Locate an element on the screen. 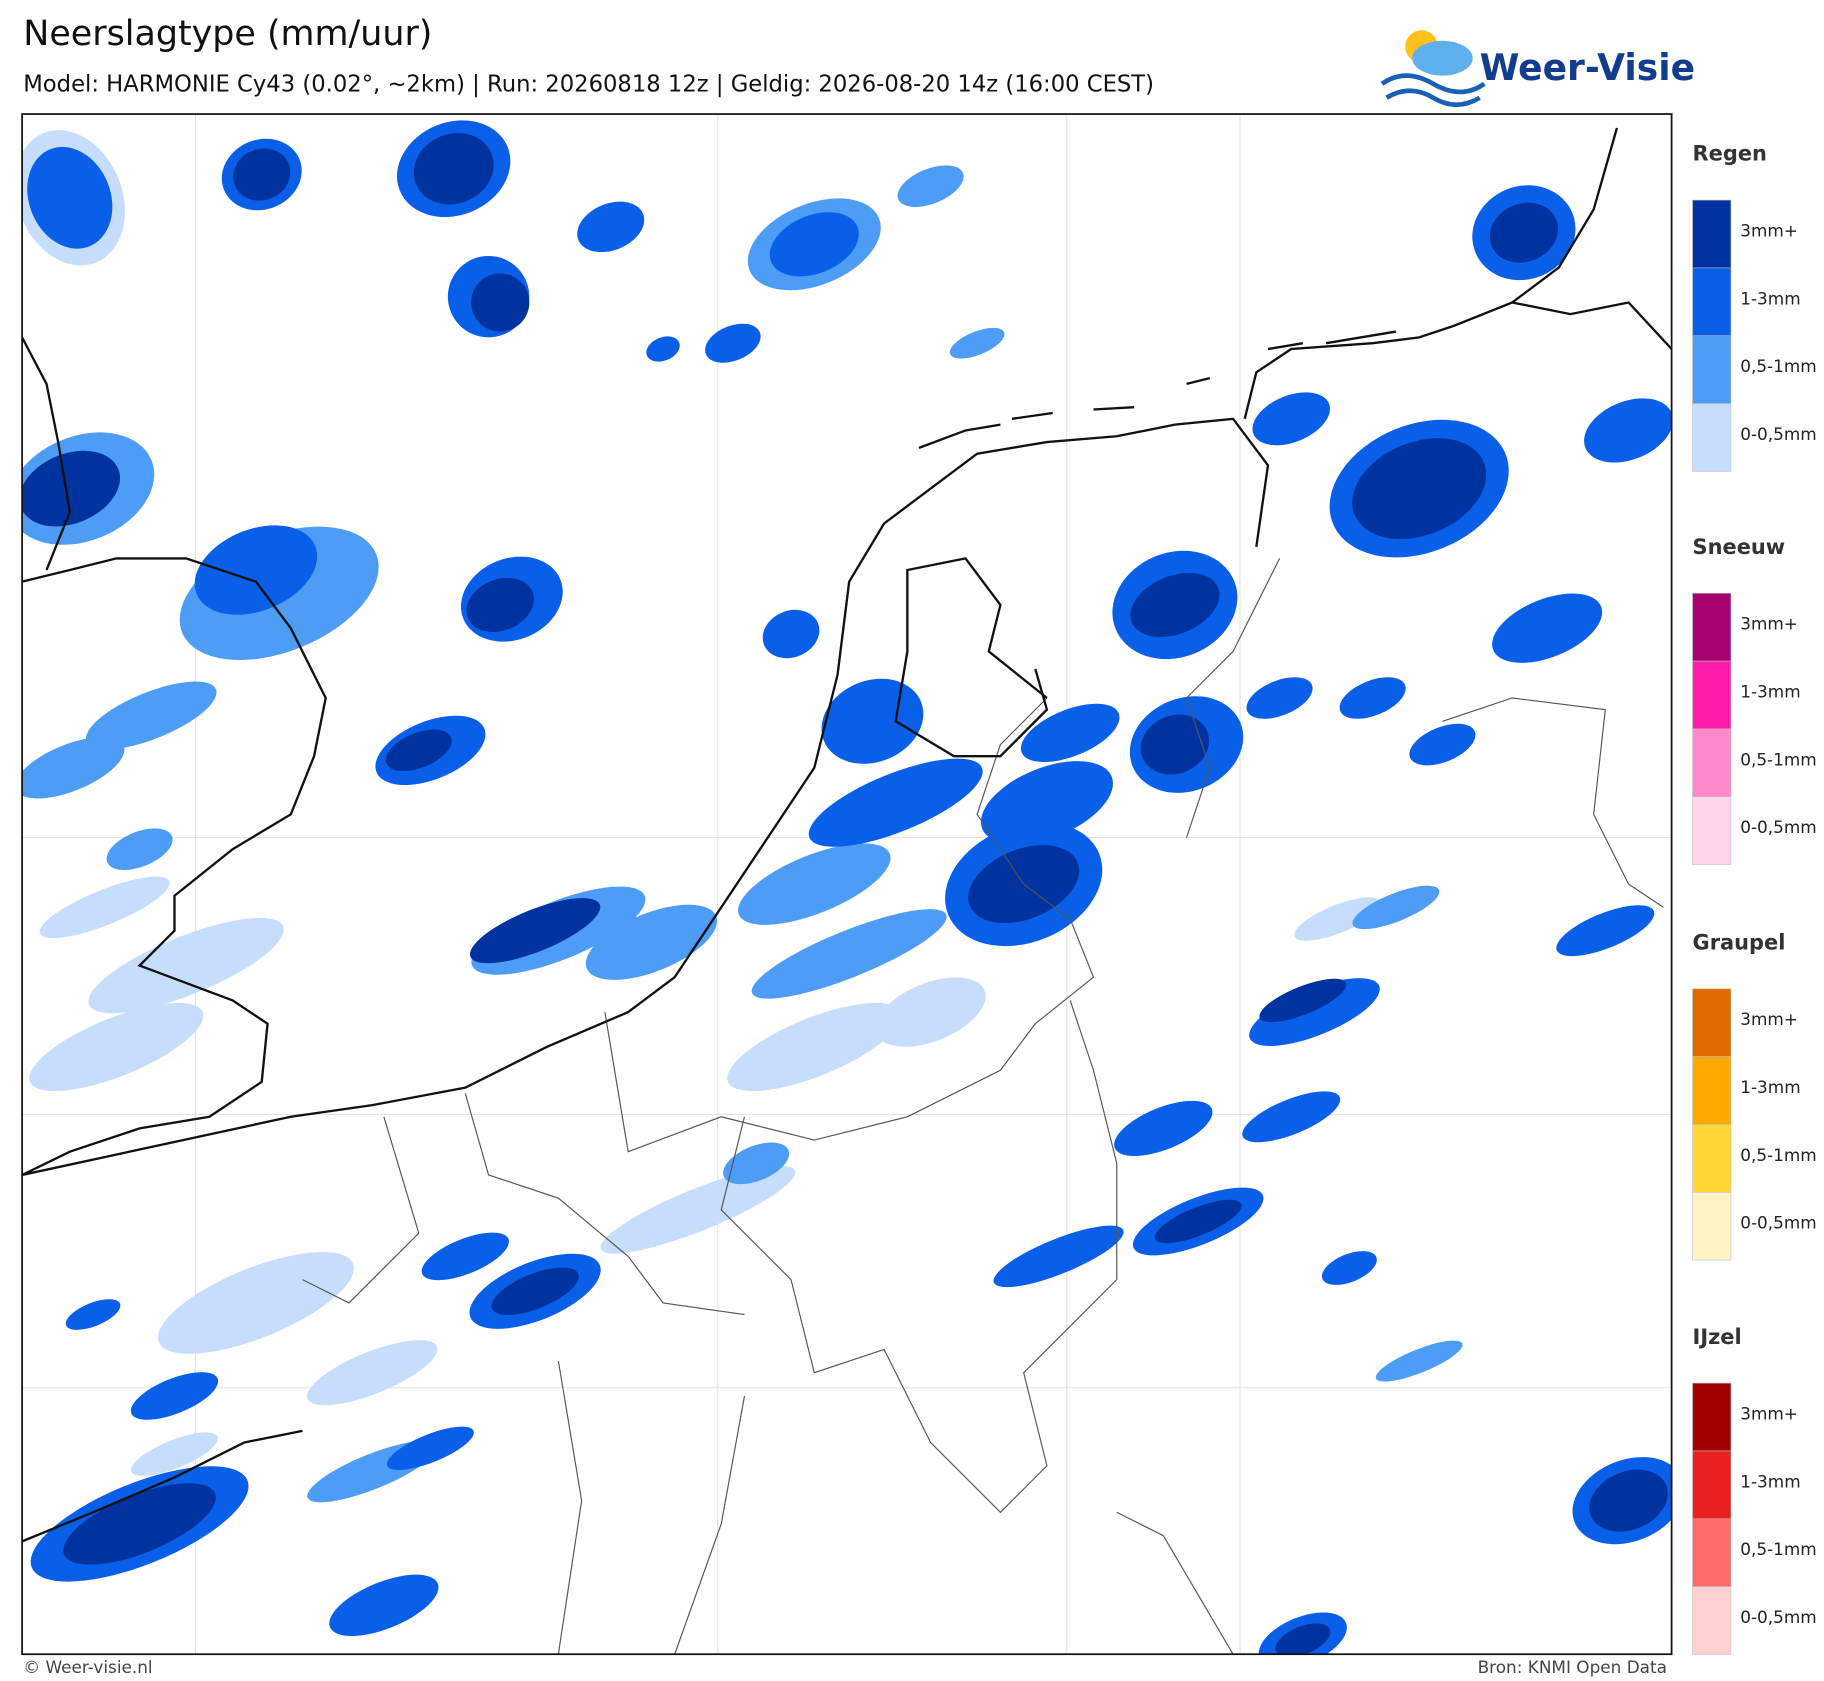 The width and height of the screenshot is (1824, 1681). coast-other is located at coordinates (847, 436).